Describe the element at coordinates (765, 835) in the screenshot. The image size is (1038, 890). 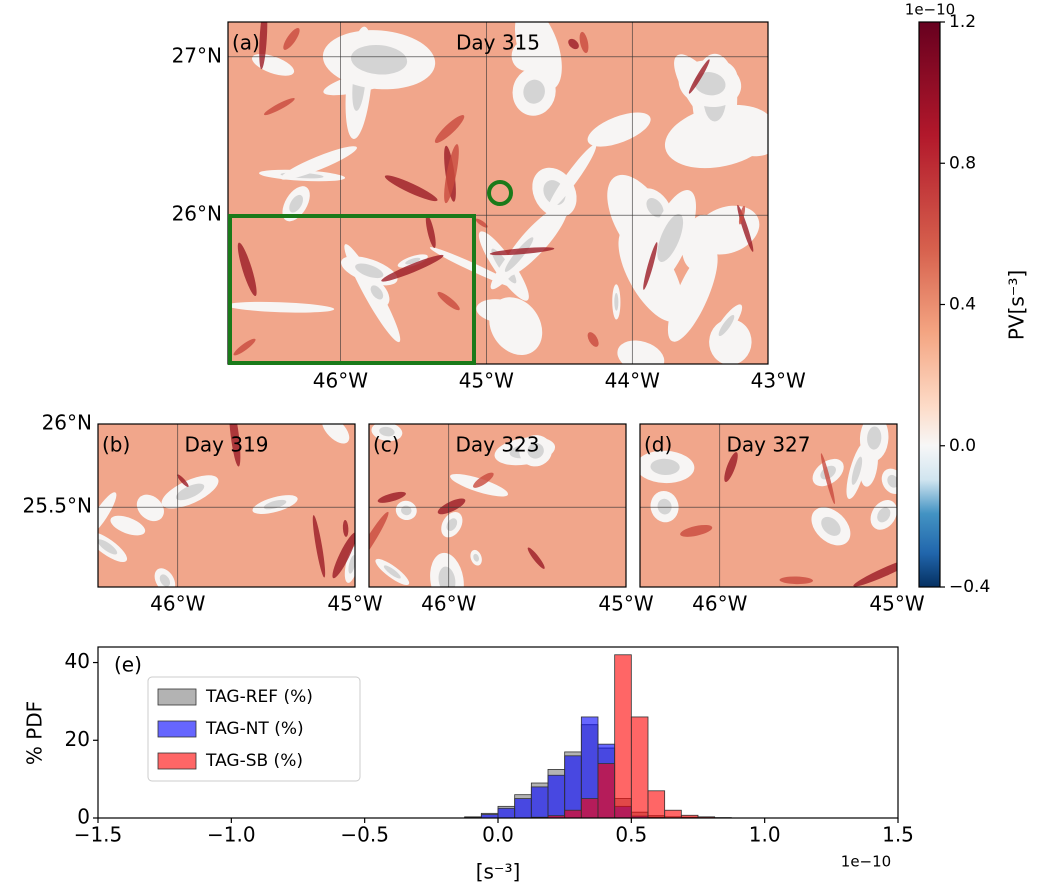
I see `x-tick-label: 1.0` at that location.